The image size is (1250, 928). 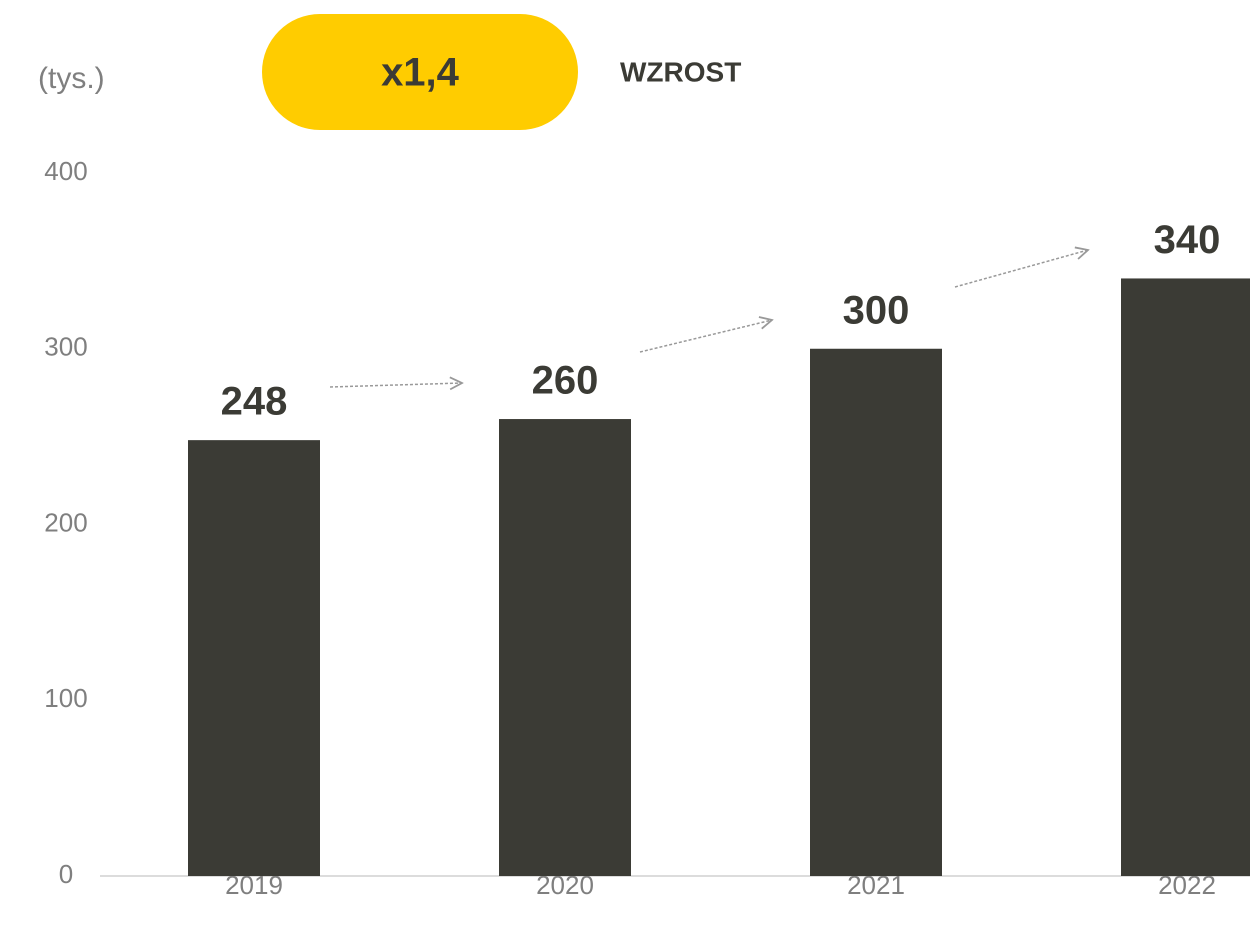 What do you see at coordinates (565, 381) in the screenshot?
I see `value-label: 260` at bounding box center [565, 381].